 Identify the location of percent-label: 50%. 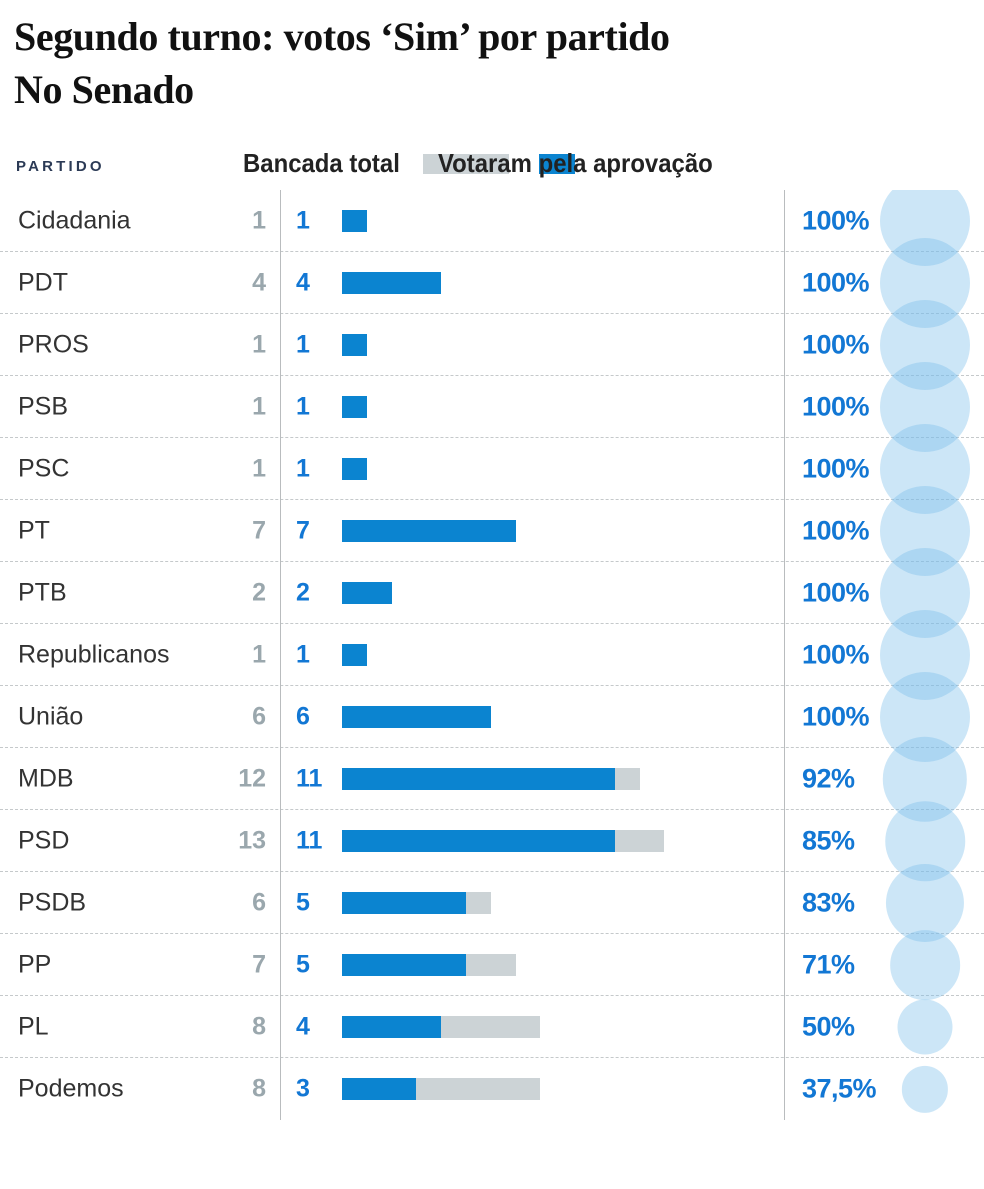
(828, 1026).